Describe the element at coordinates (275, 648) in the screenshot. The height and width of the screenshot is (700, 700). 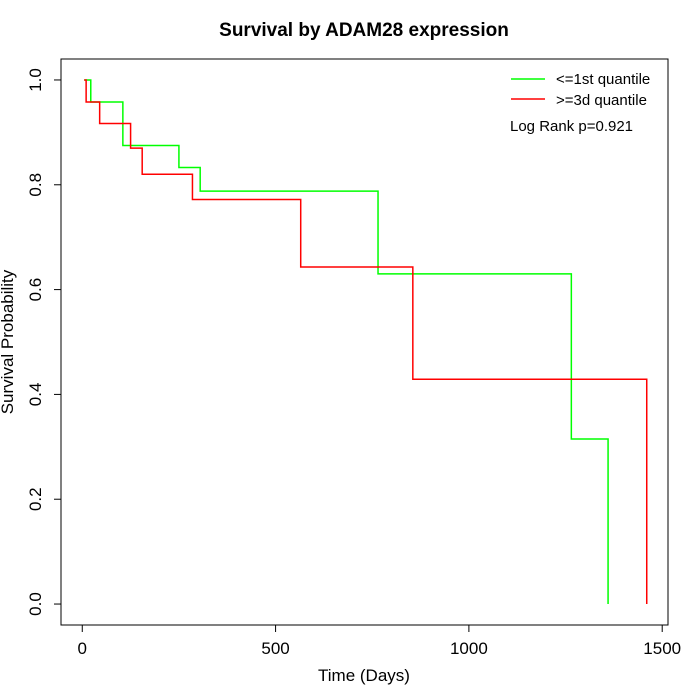
I see `x-tick-label: 500` at that location.